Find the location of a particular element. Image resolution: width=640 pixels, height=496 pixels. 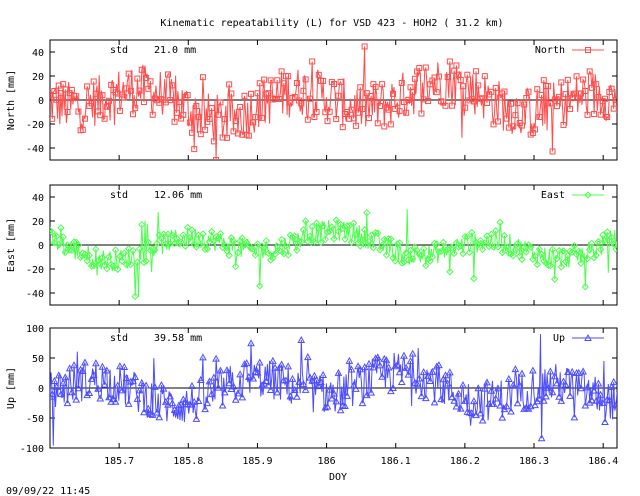

x-tick-label: 185.7 is located at coordinates (119, 461).